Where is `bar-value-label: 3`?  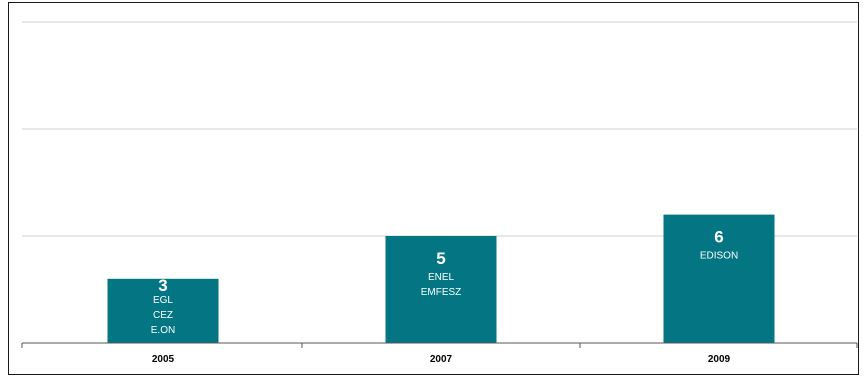
bar-value-label: 3 is located at coordinates (162, 285).